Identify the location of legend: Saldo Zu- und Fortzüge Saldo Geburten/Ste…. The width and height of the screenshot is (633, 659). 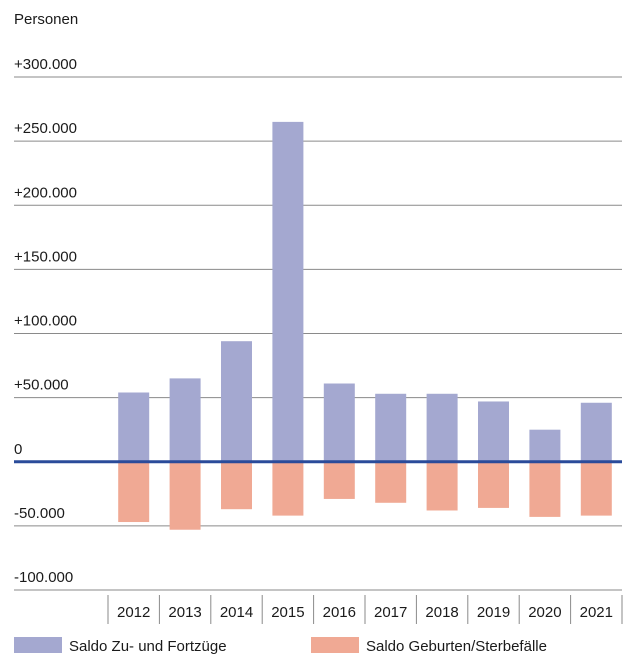
(280, 646).